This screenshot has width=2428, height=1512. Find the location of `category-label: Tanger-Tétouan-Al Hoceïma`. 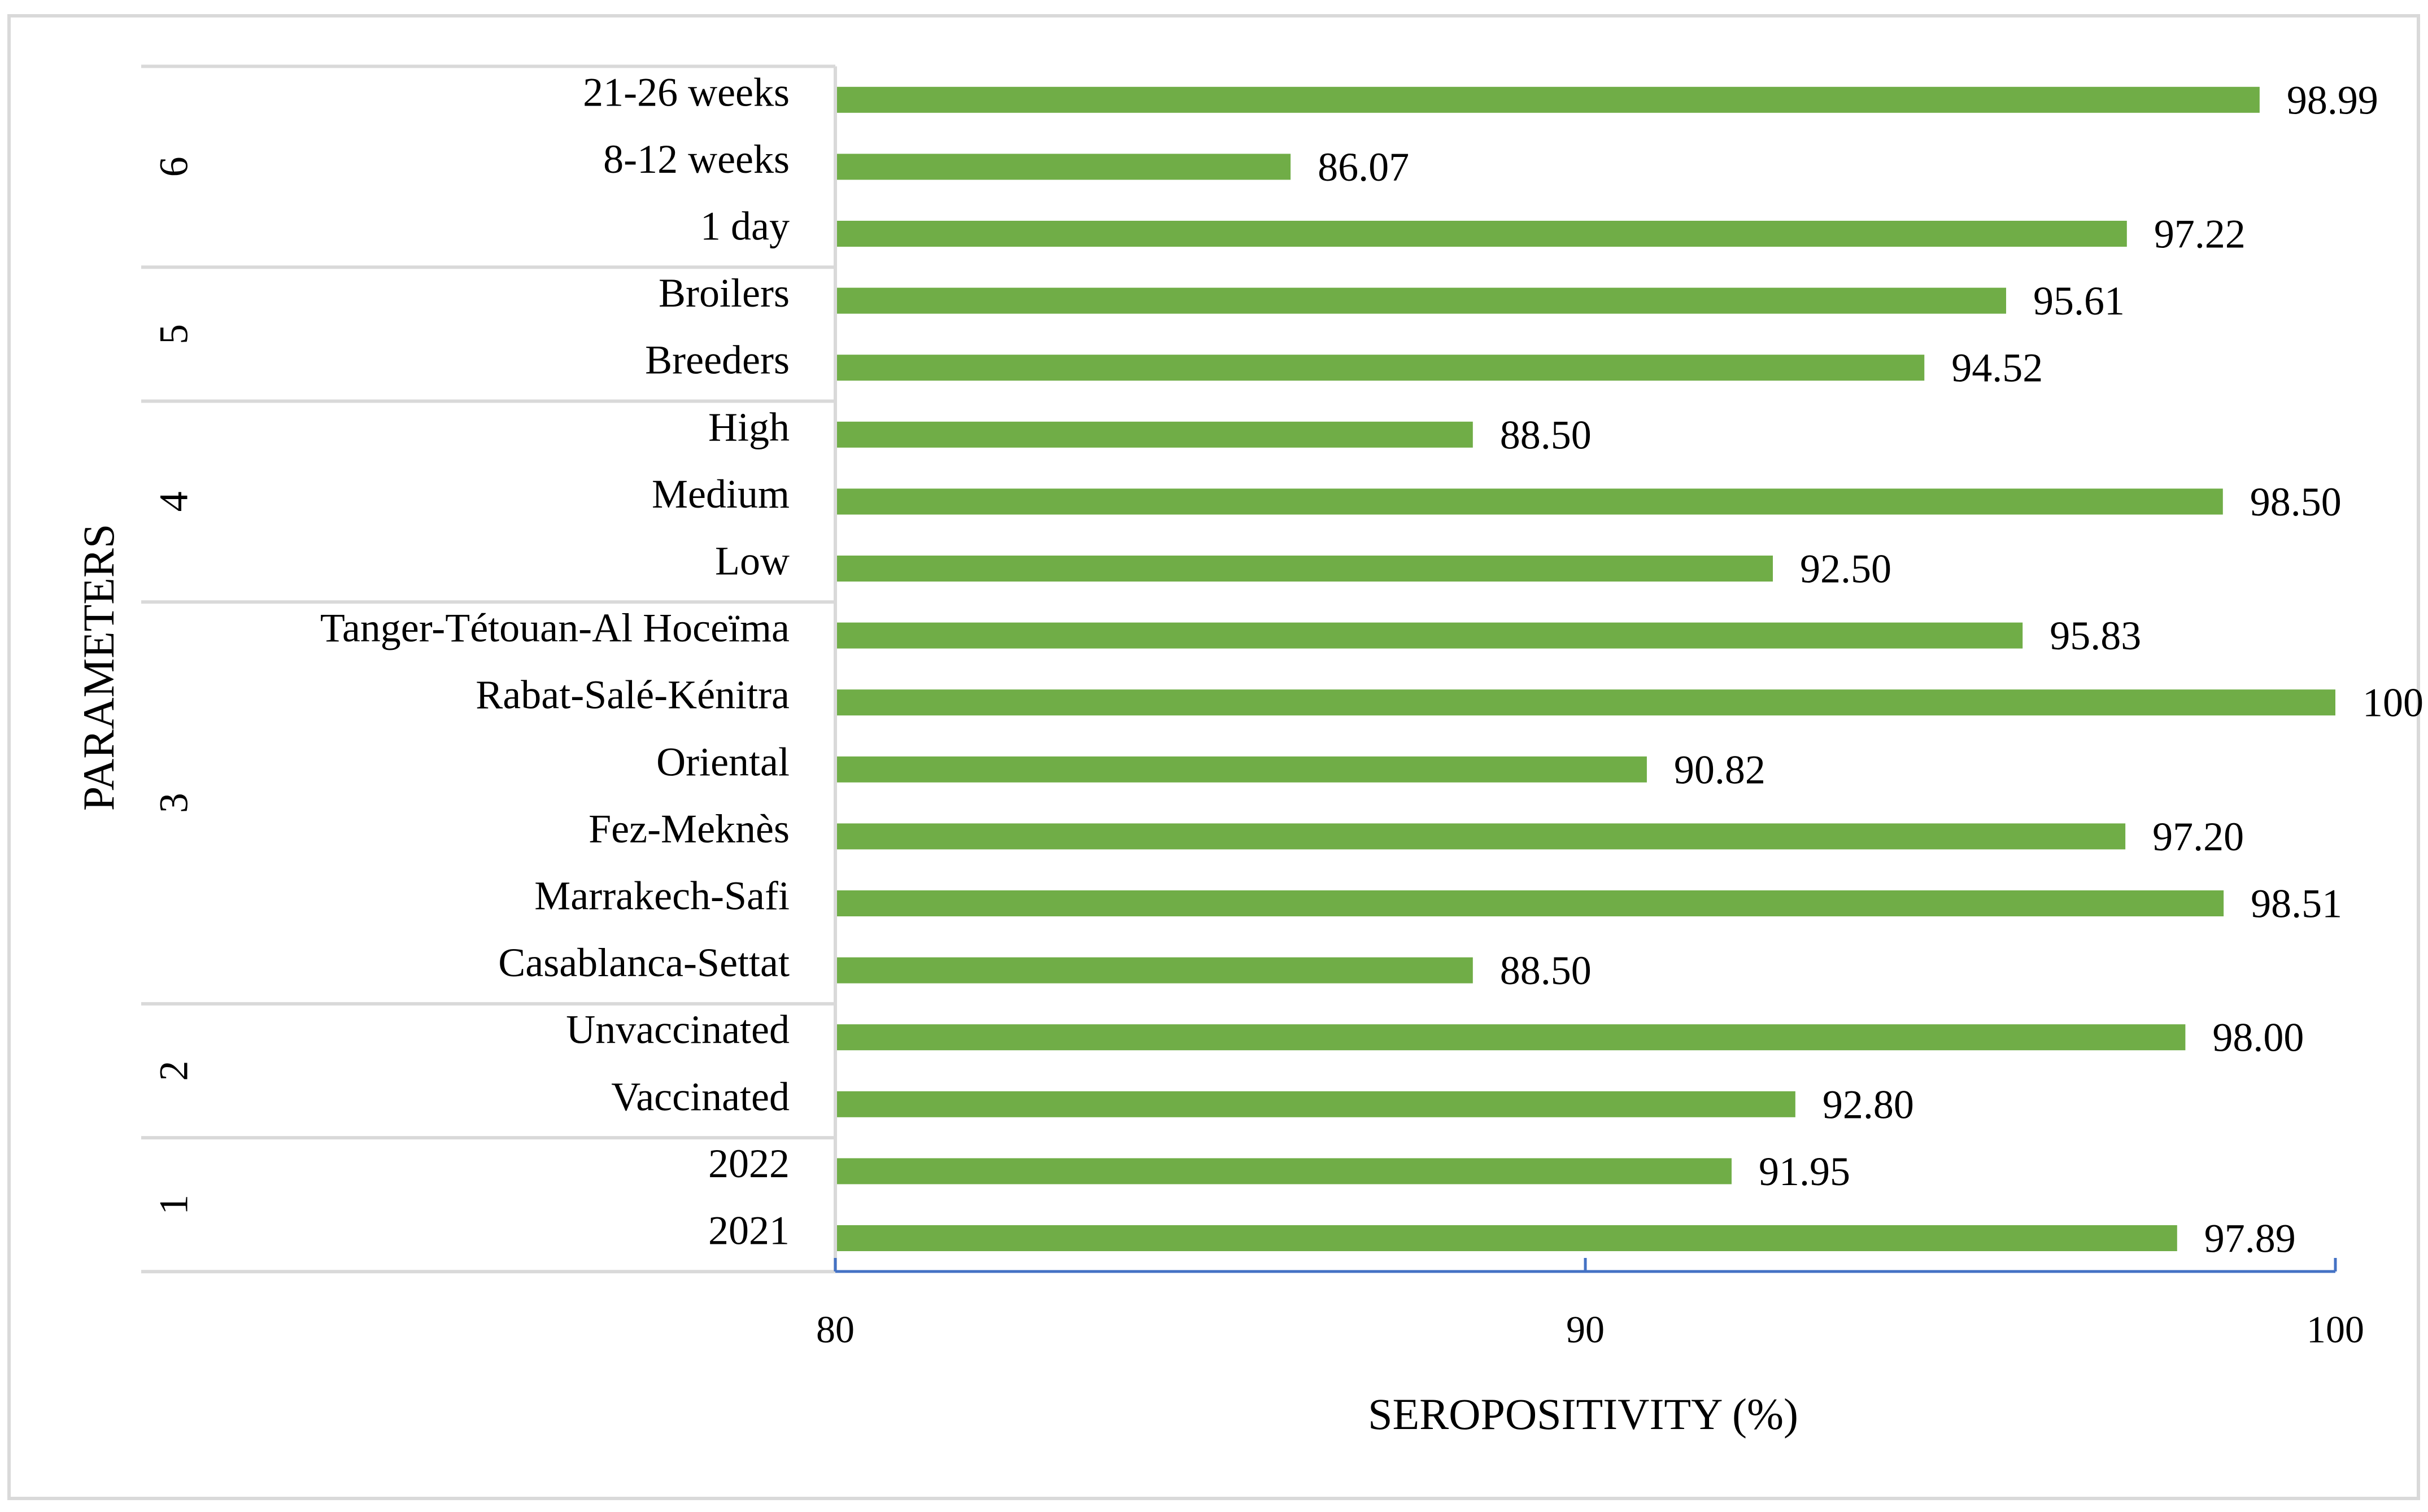

category-label: Tanger-Tétouan-Al Hoceïma is located at coordinates (555, 627).